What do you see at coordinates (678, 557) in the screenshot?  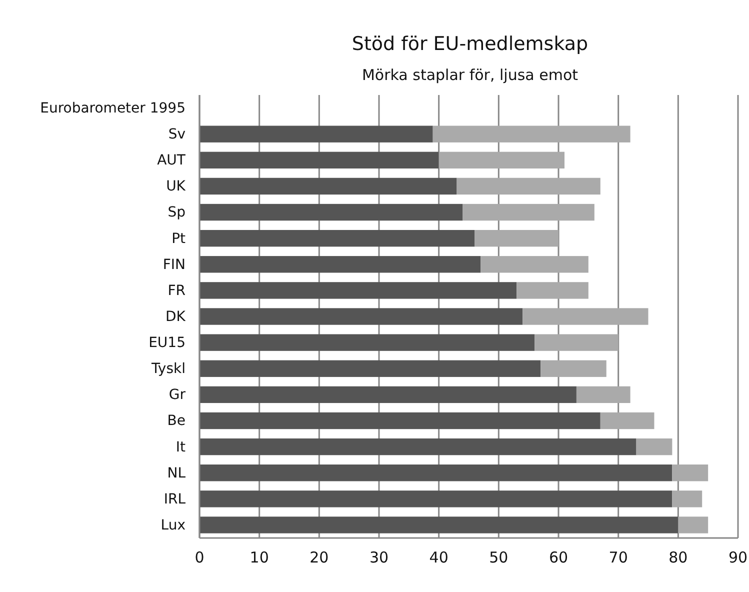 I see `x-tick-label: 80` at bounding box center [678, 557].